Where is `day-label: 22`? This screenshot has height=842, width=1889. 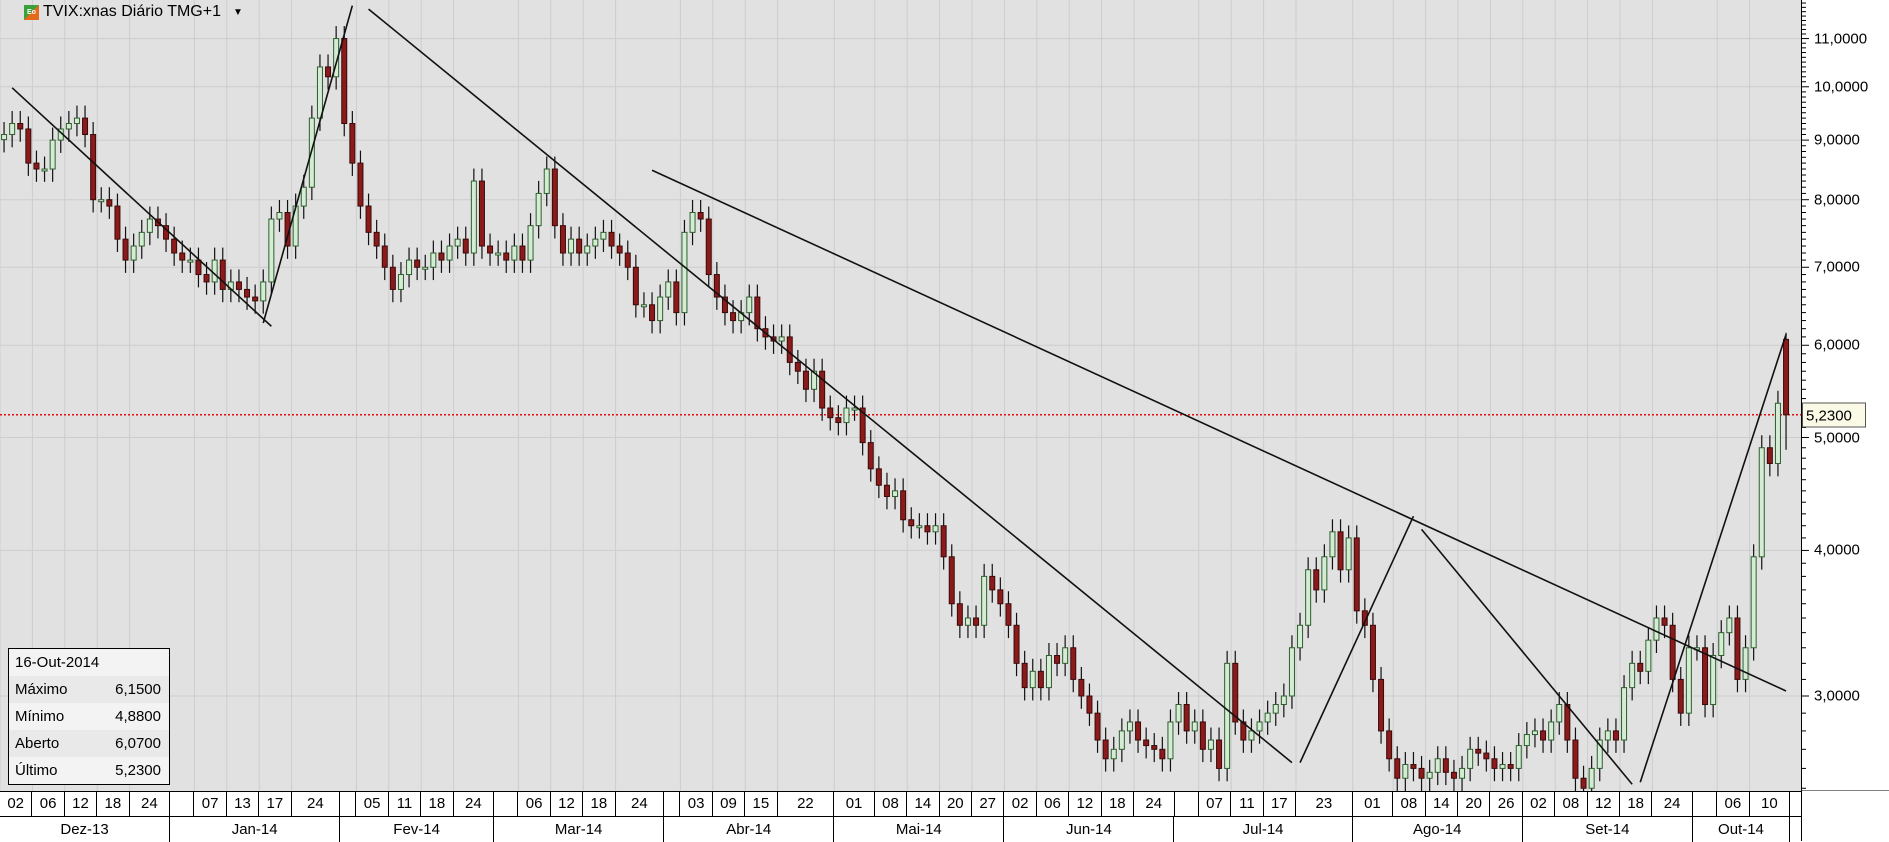
day-label: 22 is located at coordinates (806, 804).